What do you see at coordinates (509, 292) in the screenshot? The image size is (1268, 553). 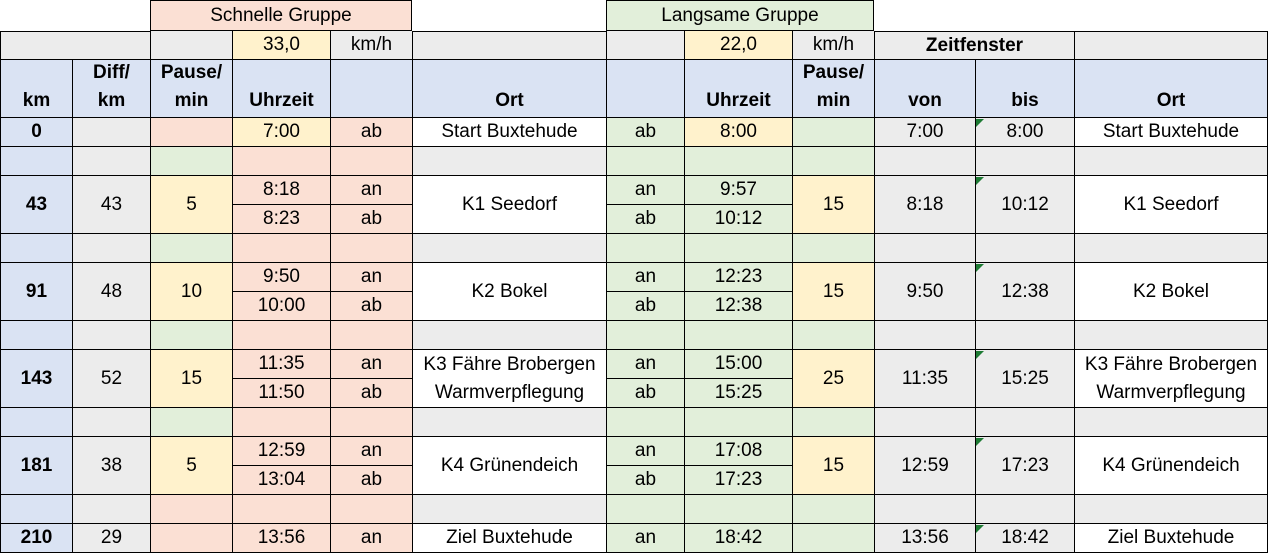 I see `ort-cell: K2 Bokel` at bounding box center [509, 292].